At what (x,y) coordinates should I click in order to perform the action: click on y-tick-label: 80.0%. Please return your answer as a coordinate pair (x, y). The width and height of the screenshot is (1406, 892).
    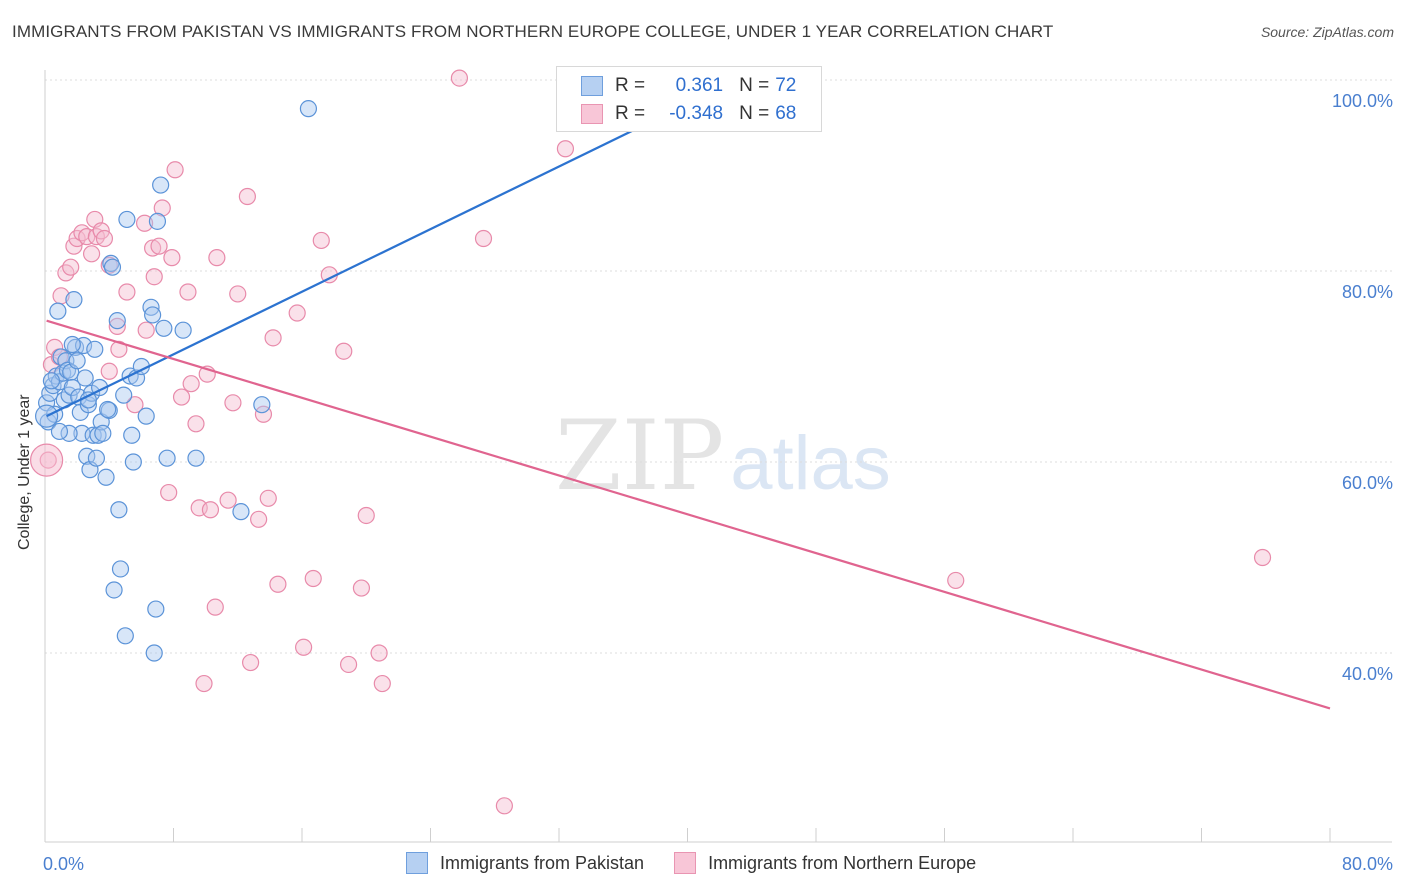
    Looking at the image, I should click on (1367, 292).